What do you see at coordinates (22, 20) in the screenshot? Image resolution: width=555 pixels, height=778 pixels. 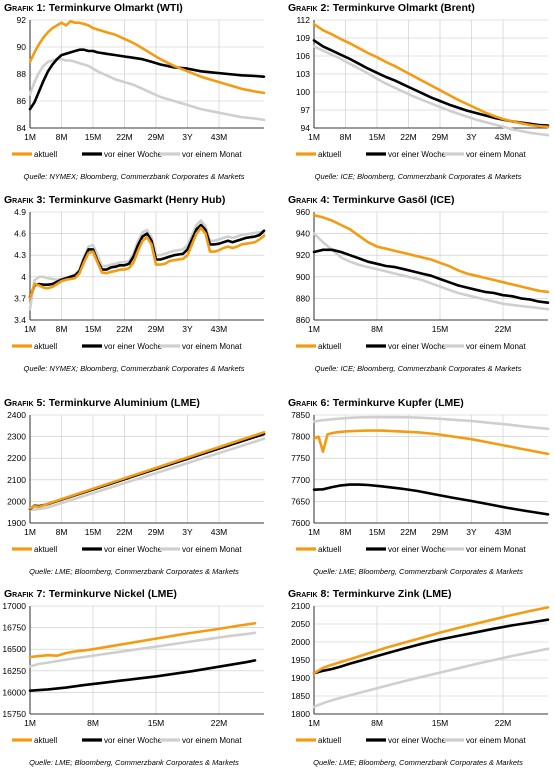 I see `y-tick-label: 92` at bounding box center [22, 20].